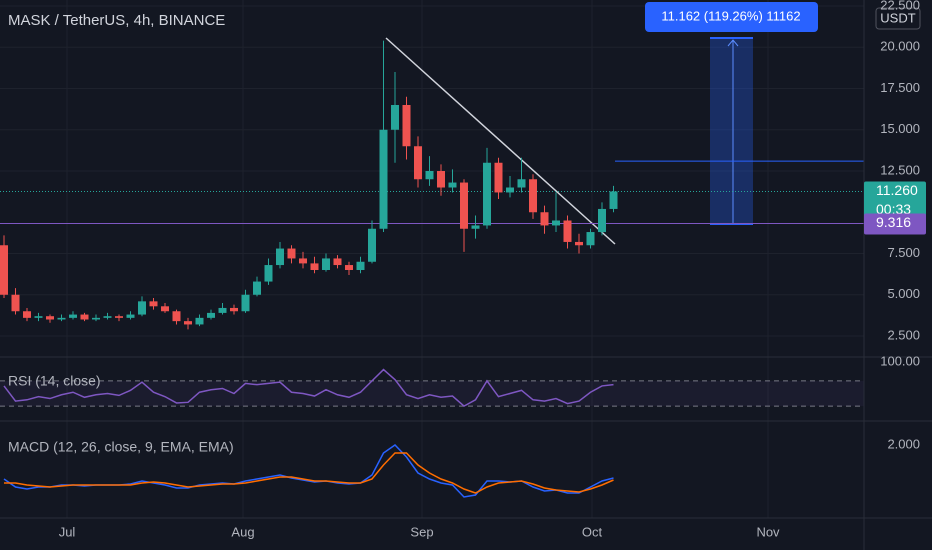 This screenshot has height=550, width=932. I want to click on countdown: 00:33, so click(893, 209).